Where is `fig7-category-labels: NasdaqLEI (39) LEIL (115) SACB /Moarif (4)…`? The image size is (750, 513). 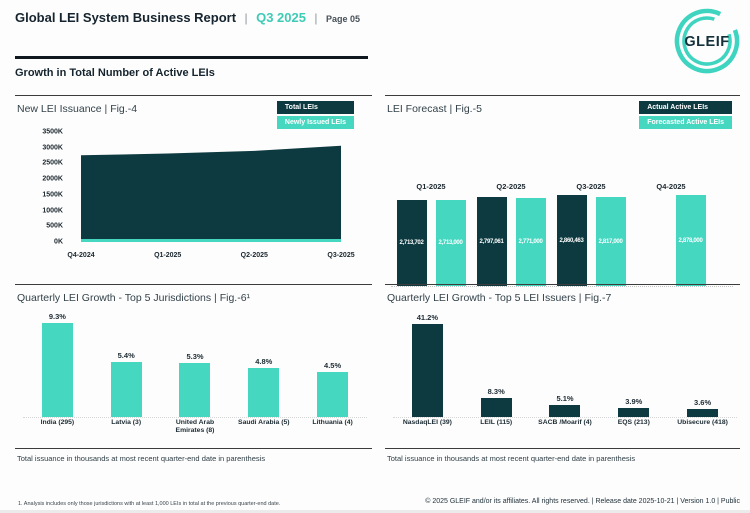 fig7-category-labels: NasdaqLEI (39) LEIL (115) SACB /Moarif (4)… is located at coordinates (565, 423).